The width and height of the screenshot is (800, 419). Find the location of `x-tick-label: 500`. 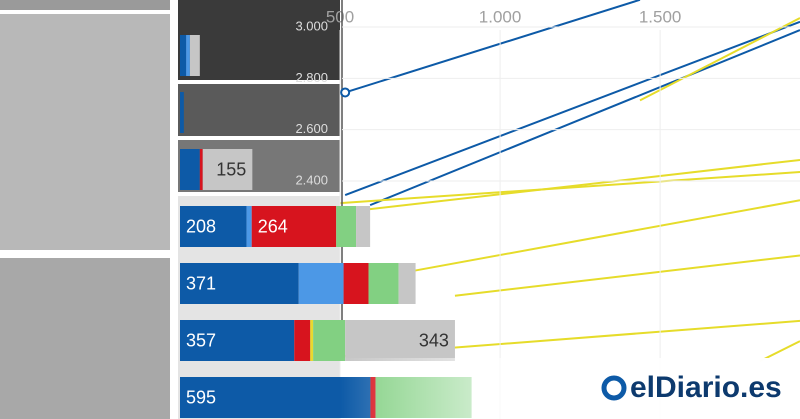

x-tick-label: 500 is located at coordinates (340, 16).